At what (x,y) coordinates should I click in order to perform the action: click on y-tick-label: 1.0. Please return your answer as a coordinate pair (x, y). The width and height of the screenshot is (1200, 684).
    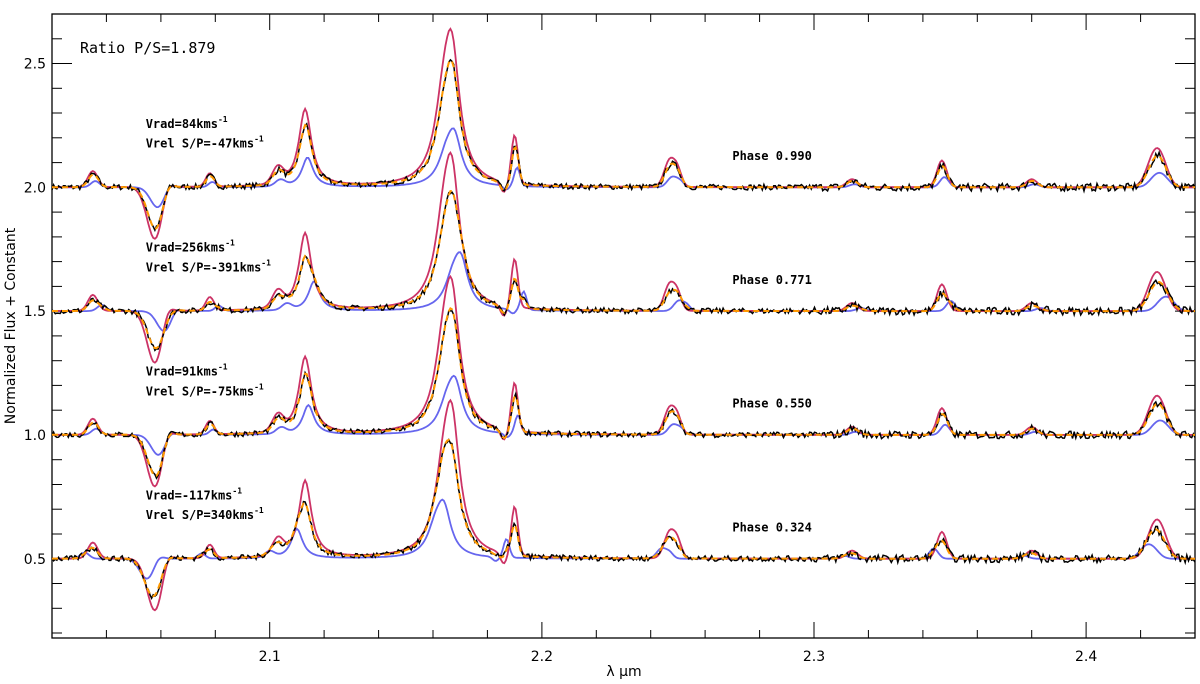
    Looking at the image, I should click on (35, 436).